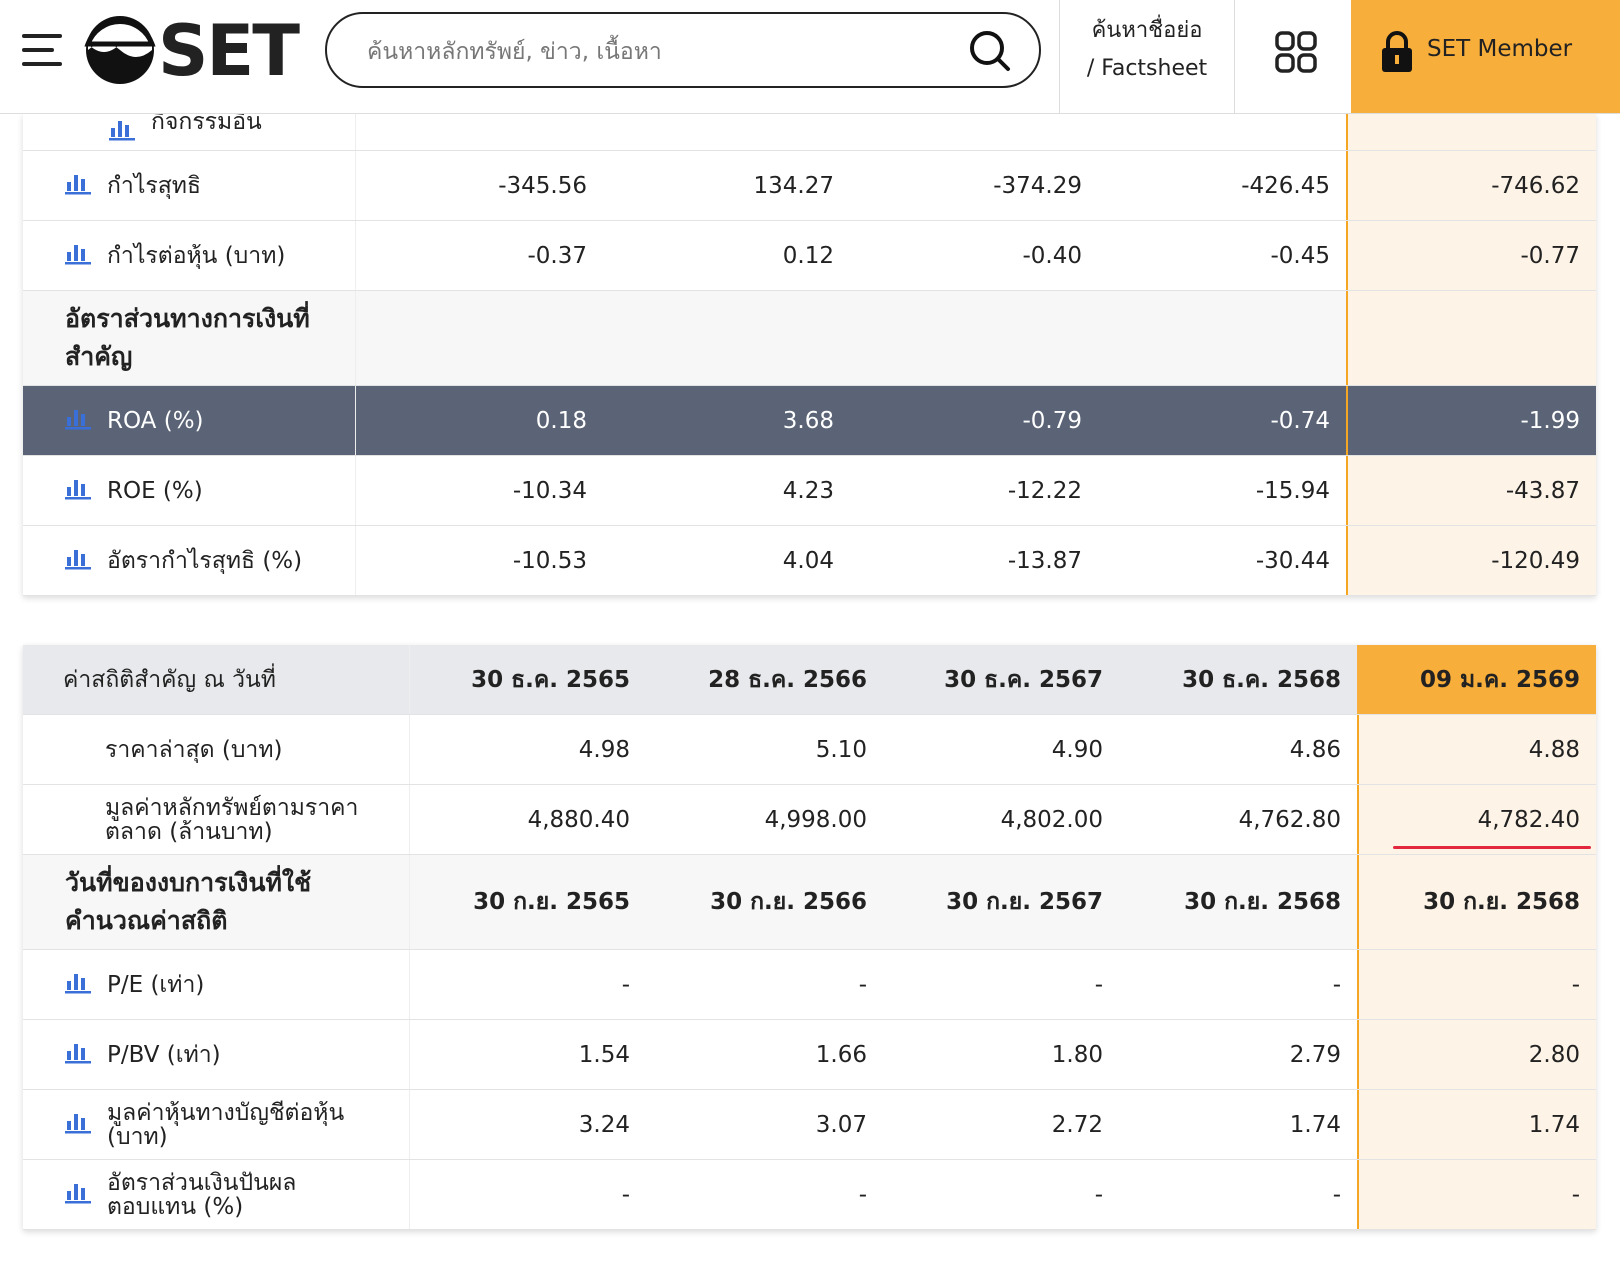 This screenshot has height=1267, width=1620. I want to click on row-label: อัตรากำไรสุทธิ (%), so click(189, 560).